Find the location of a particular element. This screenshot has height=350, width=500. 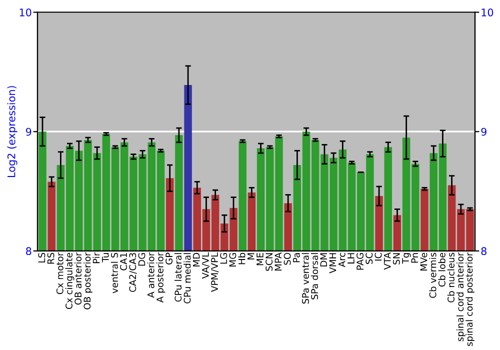

x-tick-label: Pa is located at coordinates (296, 257).